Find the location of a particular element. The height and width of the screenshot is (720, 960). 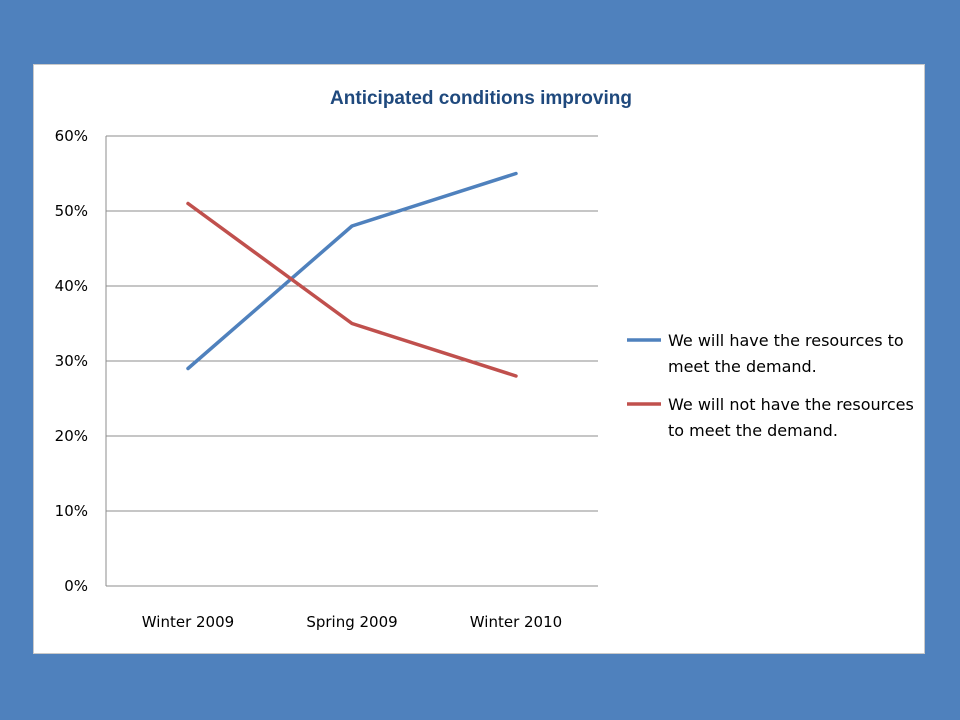

chart-title: Anticipated conditions improving is located at coordinates (481, 98).